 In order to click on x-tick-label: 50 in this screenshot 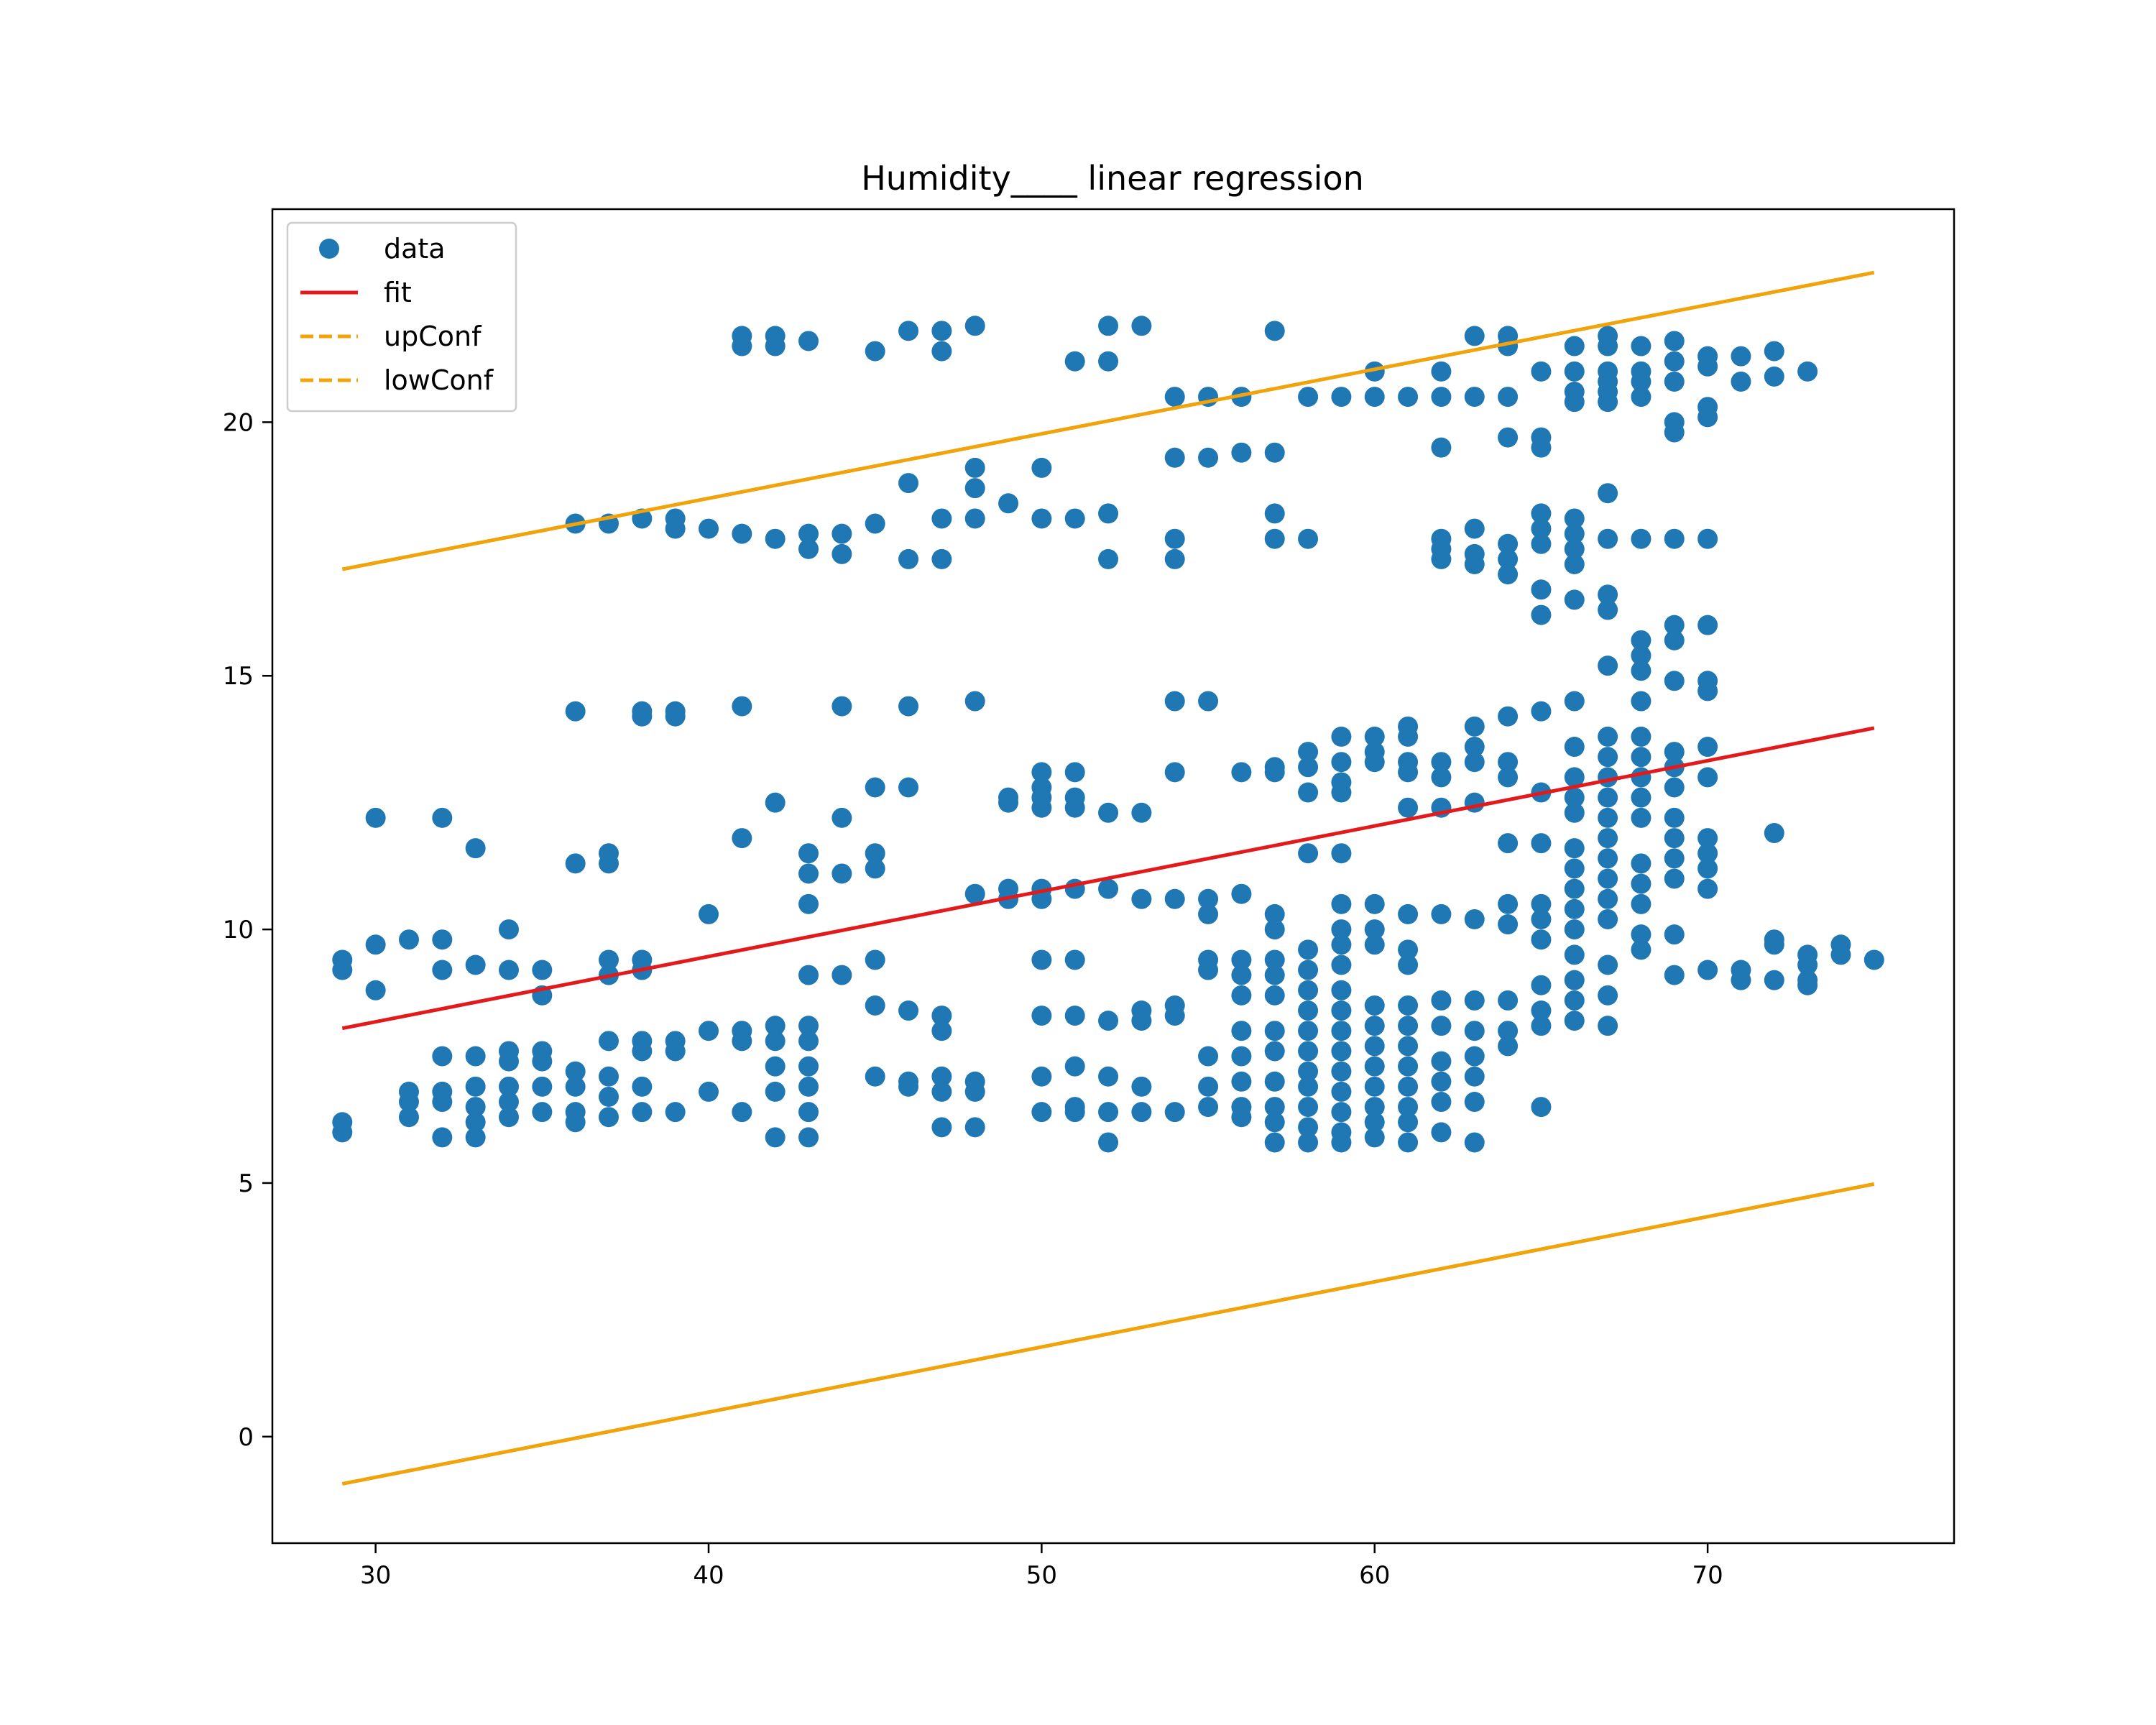, I will do `click(1041, 1575)`.